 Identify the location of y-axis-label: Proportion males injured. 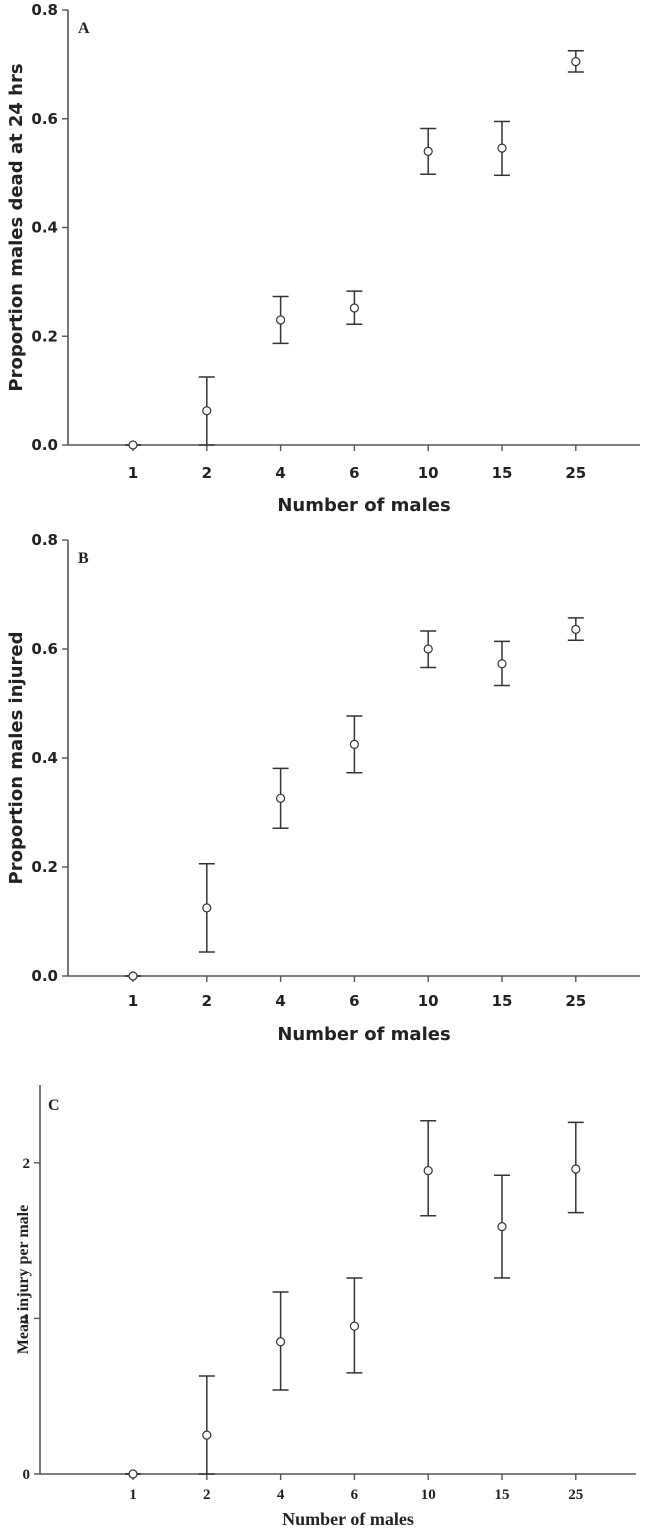
(16, 758).